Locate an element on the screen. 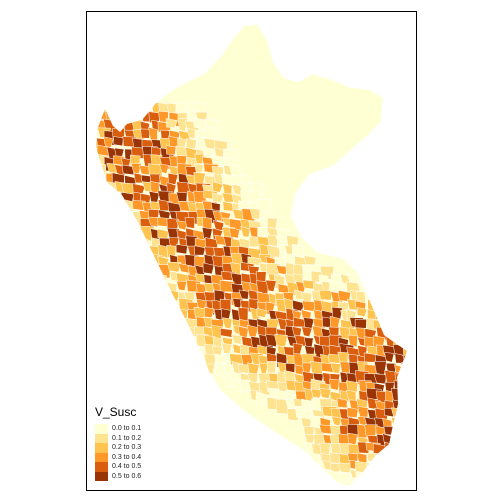 This screenshot has width=504, height=504. legend-label-2: 0.2 to 0.3 is located at coordinates (127, 447).